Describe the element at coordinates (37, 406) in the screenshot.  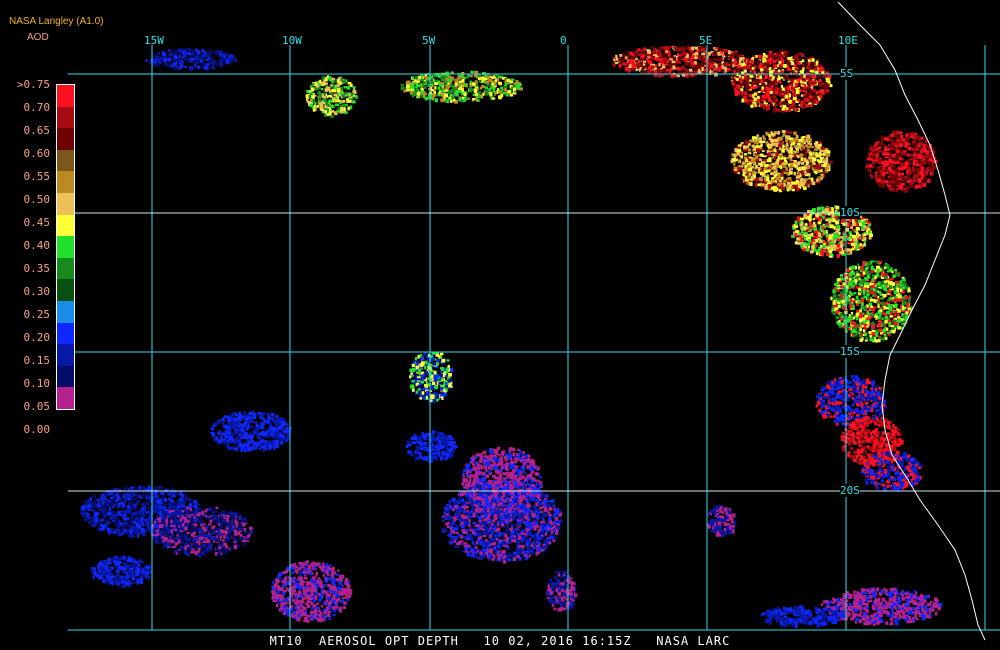
I see `legend-label: 0.05` at that location.